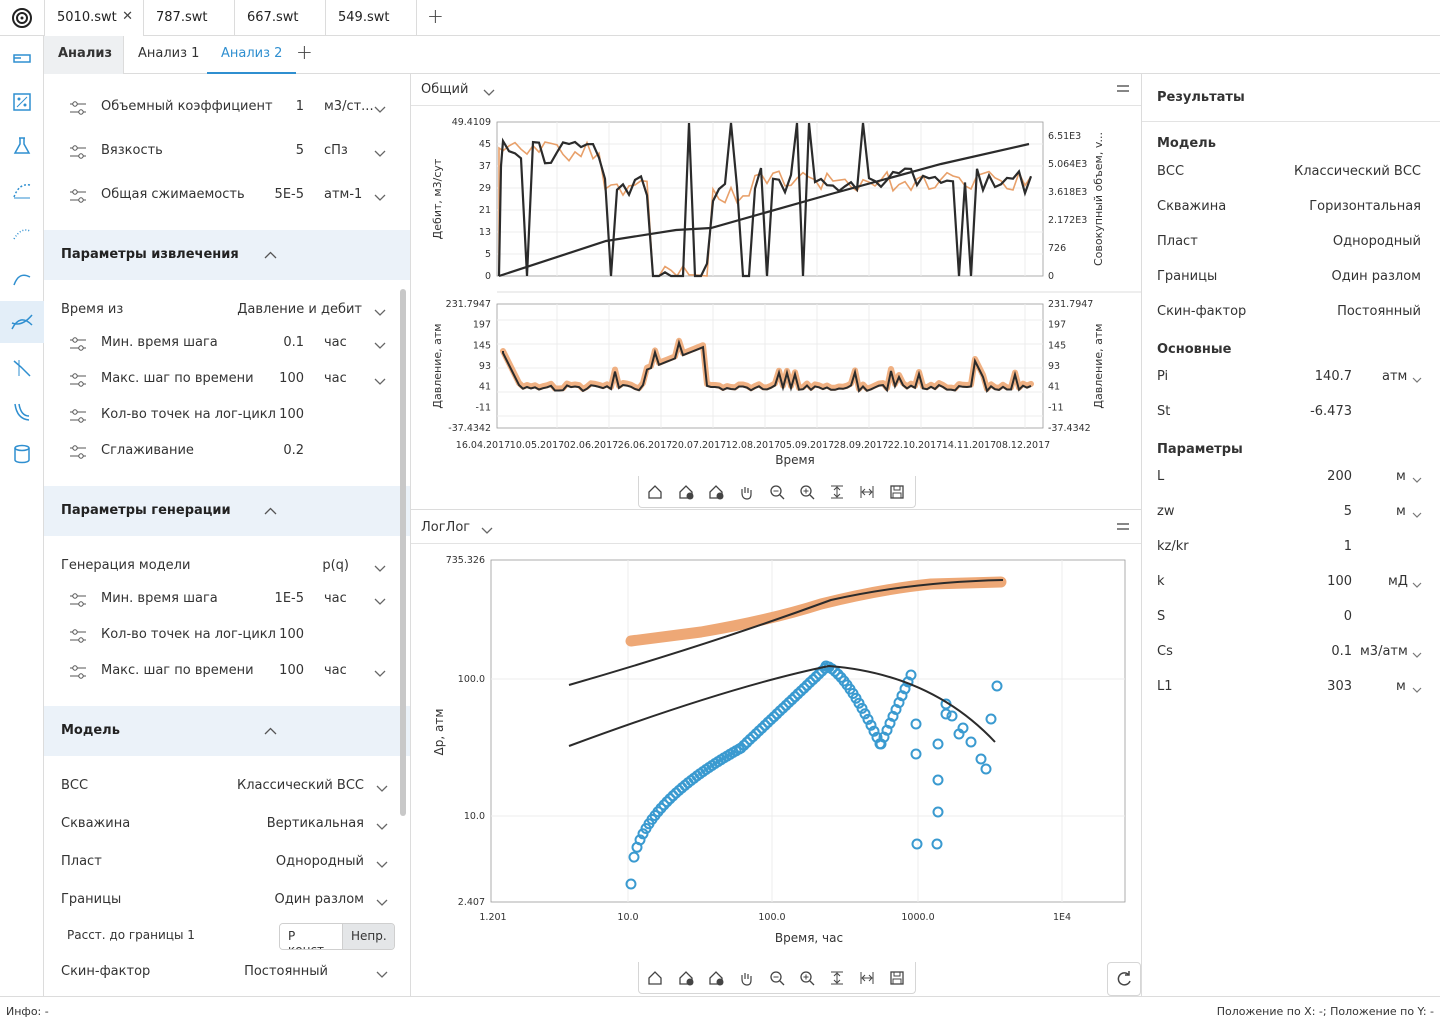 Image resolution: width=1440 pixels, height=1024 pixels. Describe the element at coordinates (1347, 511) in the screenshot. I see `result-value: 5` at that location.